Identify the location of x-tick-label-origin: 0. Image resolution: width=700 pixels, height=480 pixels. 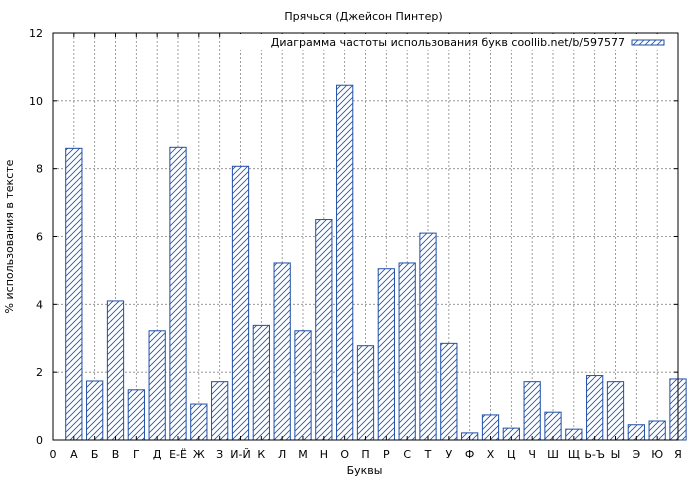
(53, 454).